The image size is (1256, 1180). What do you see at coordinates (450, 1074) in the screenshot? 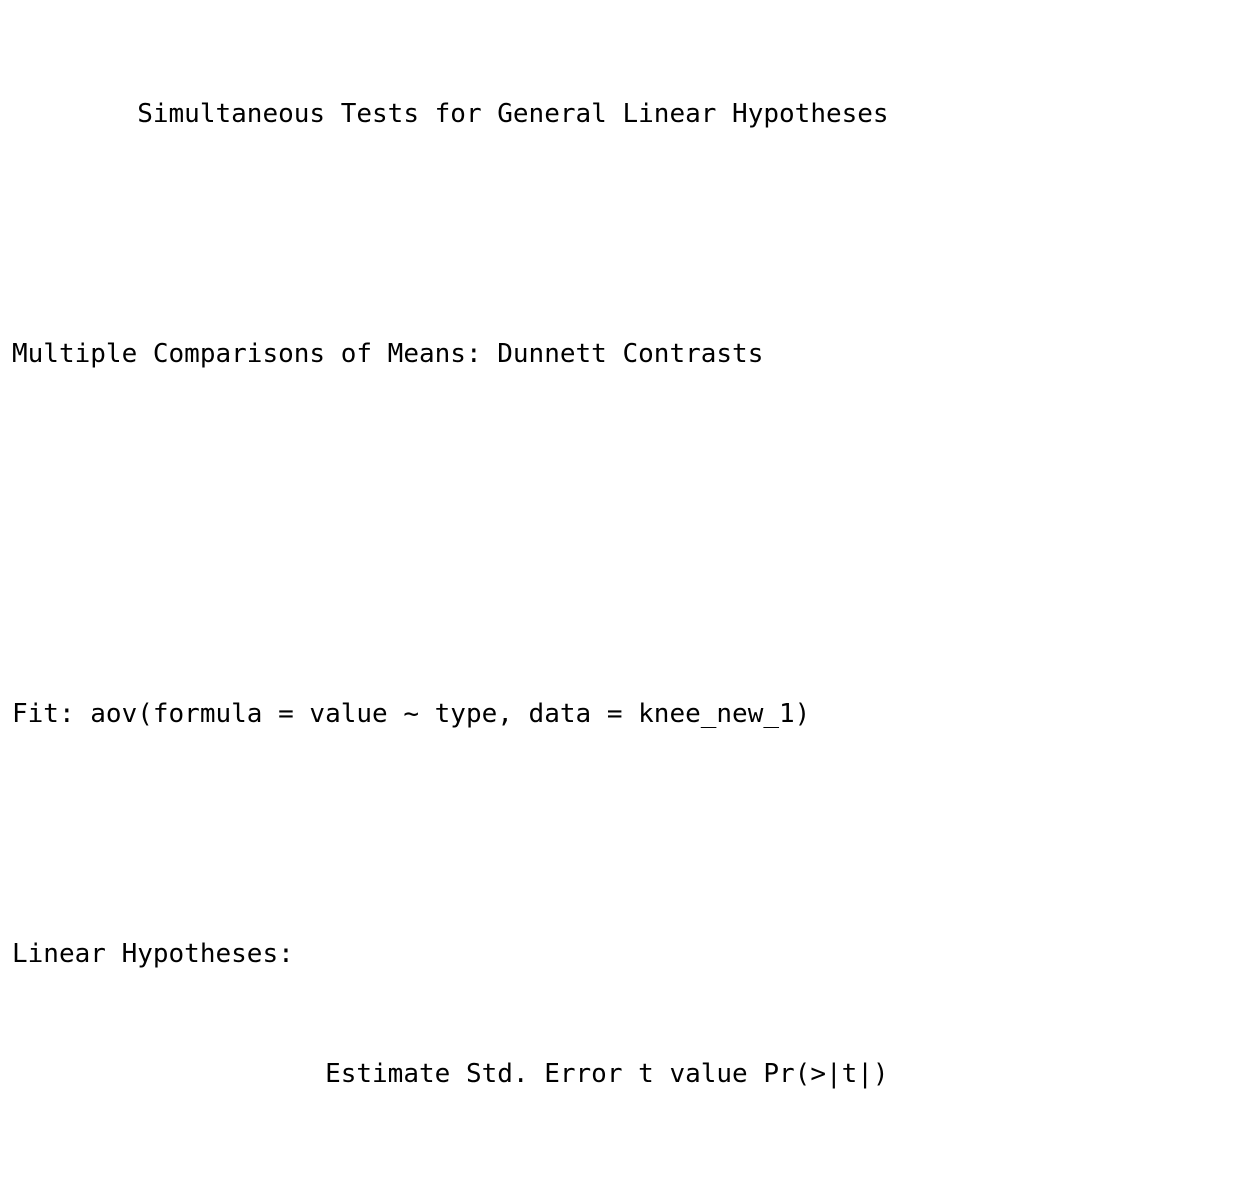
I see `table-header: Estimate Std. Error t value Pr(>|t|)` at bounding box center [450, 1074].